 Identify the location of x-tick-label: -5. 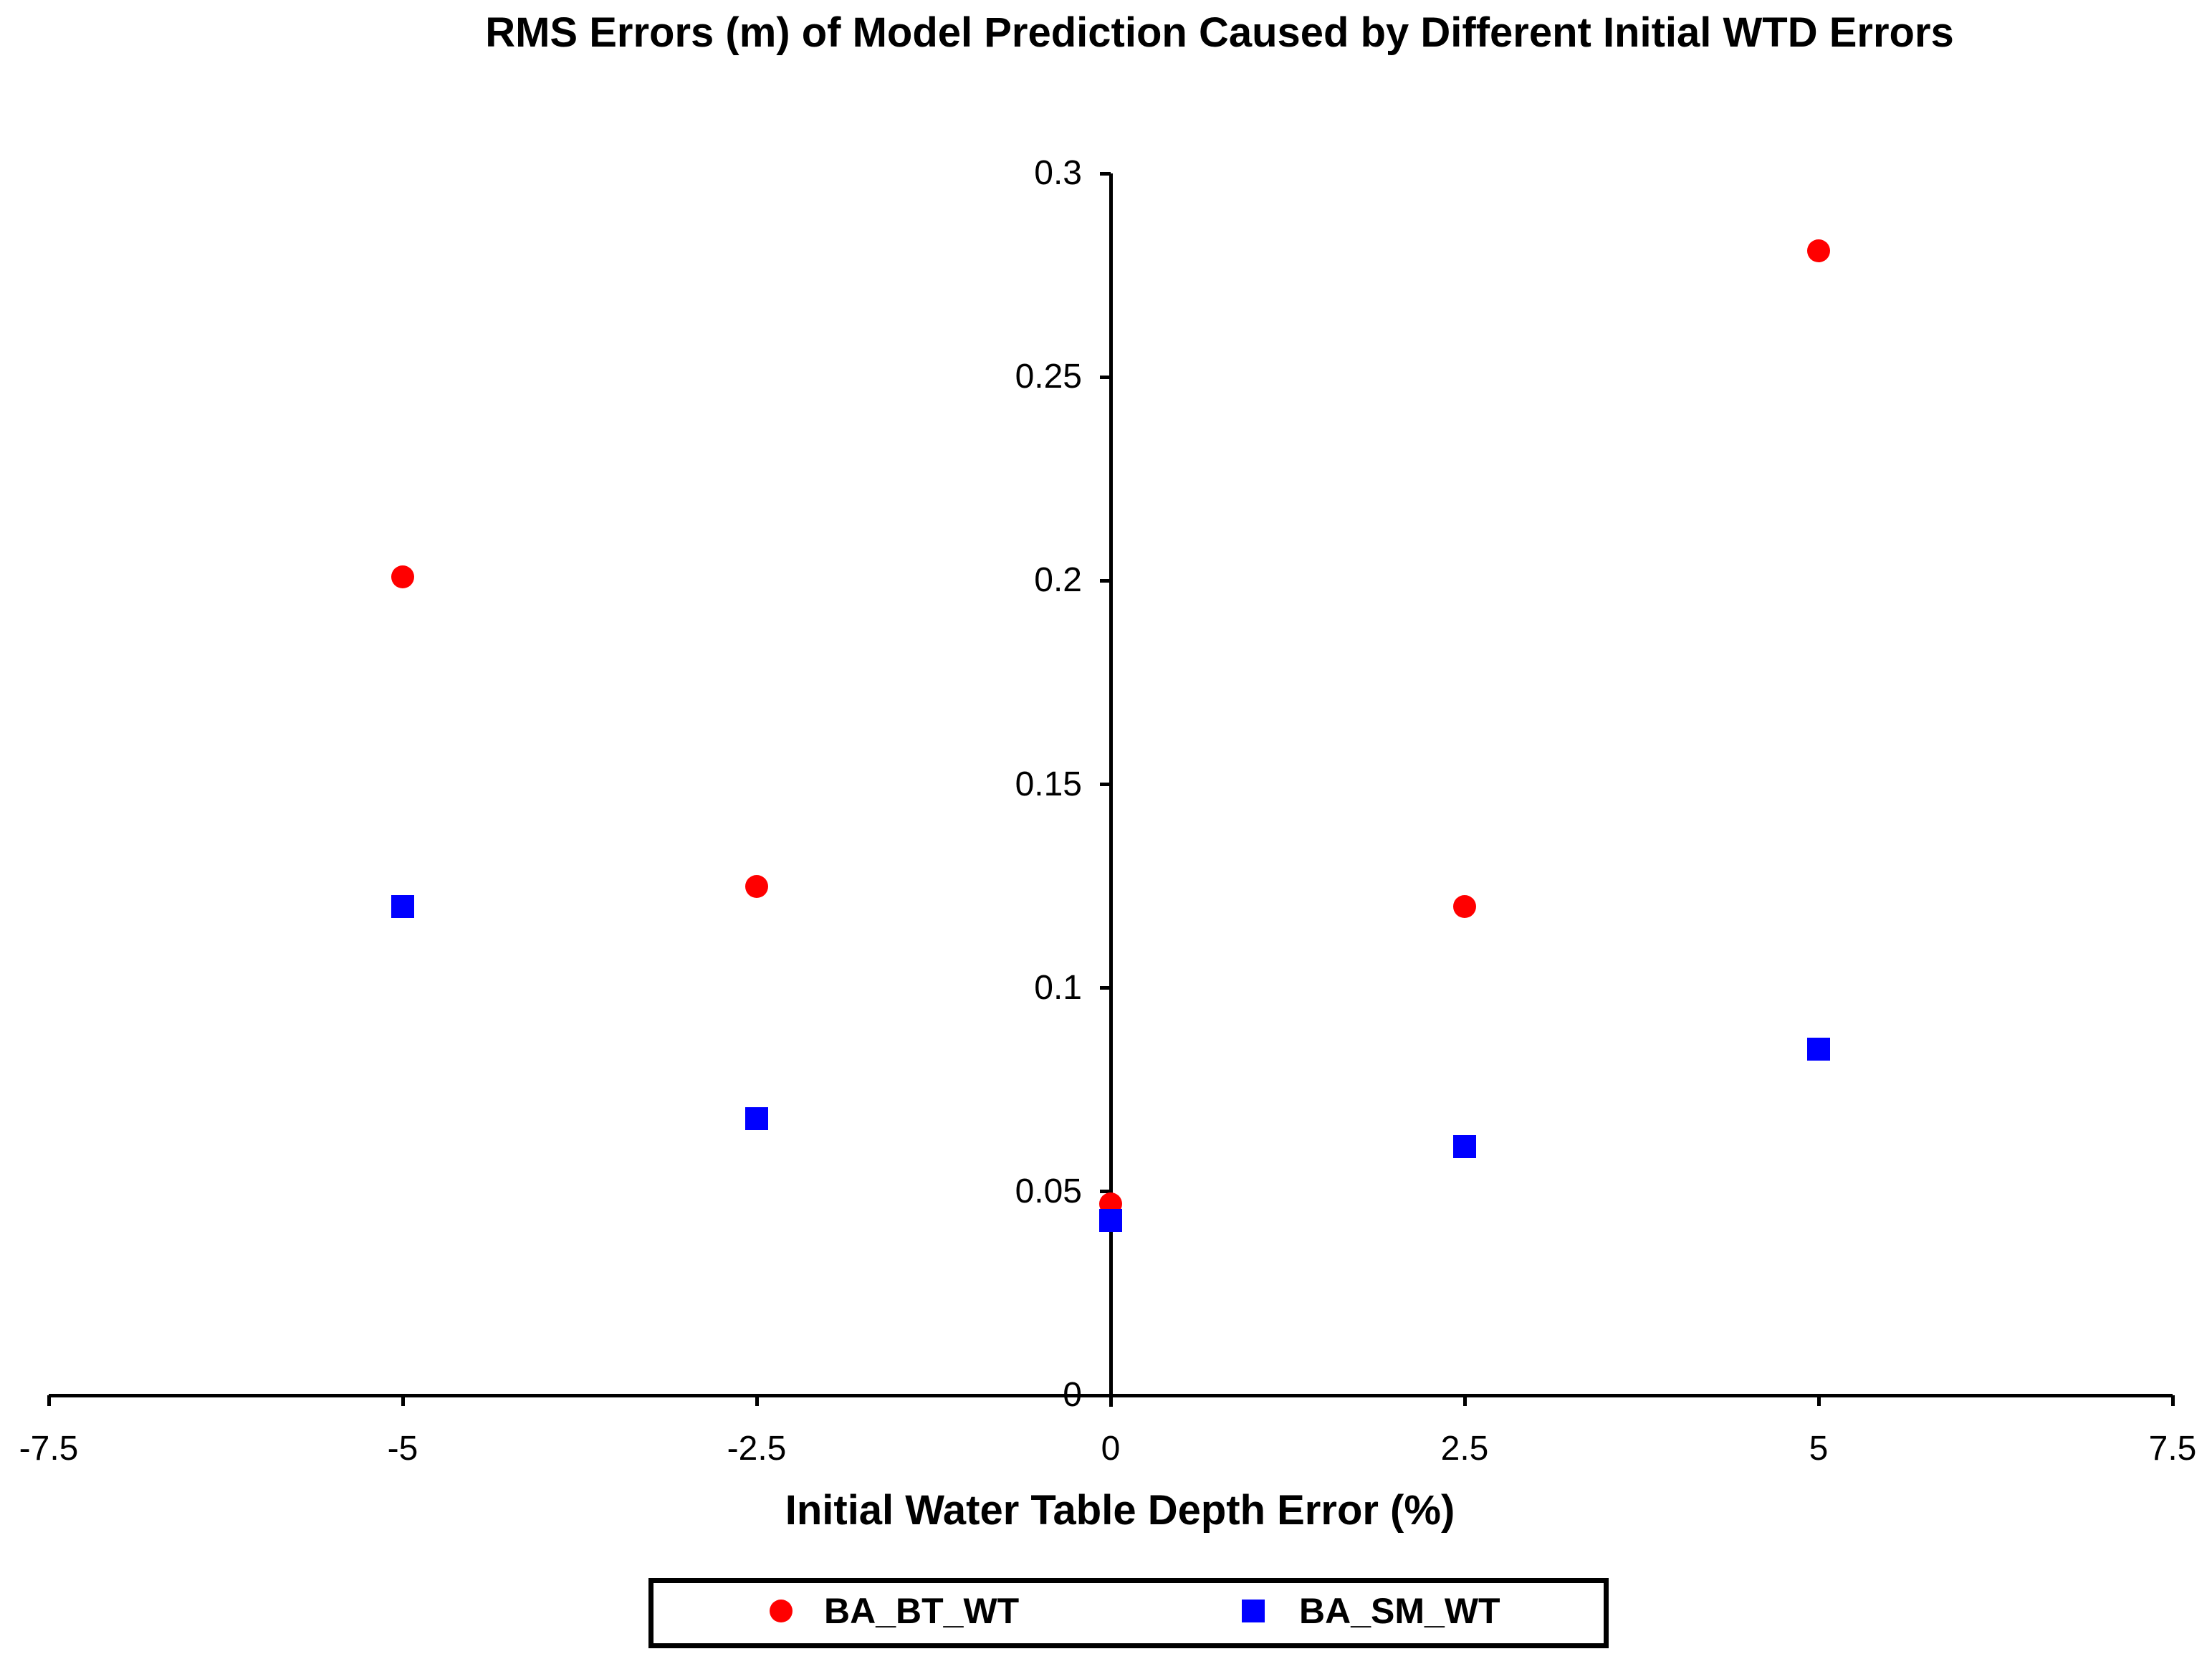
(403, 1449).